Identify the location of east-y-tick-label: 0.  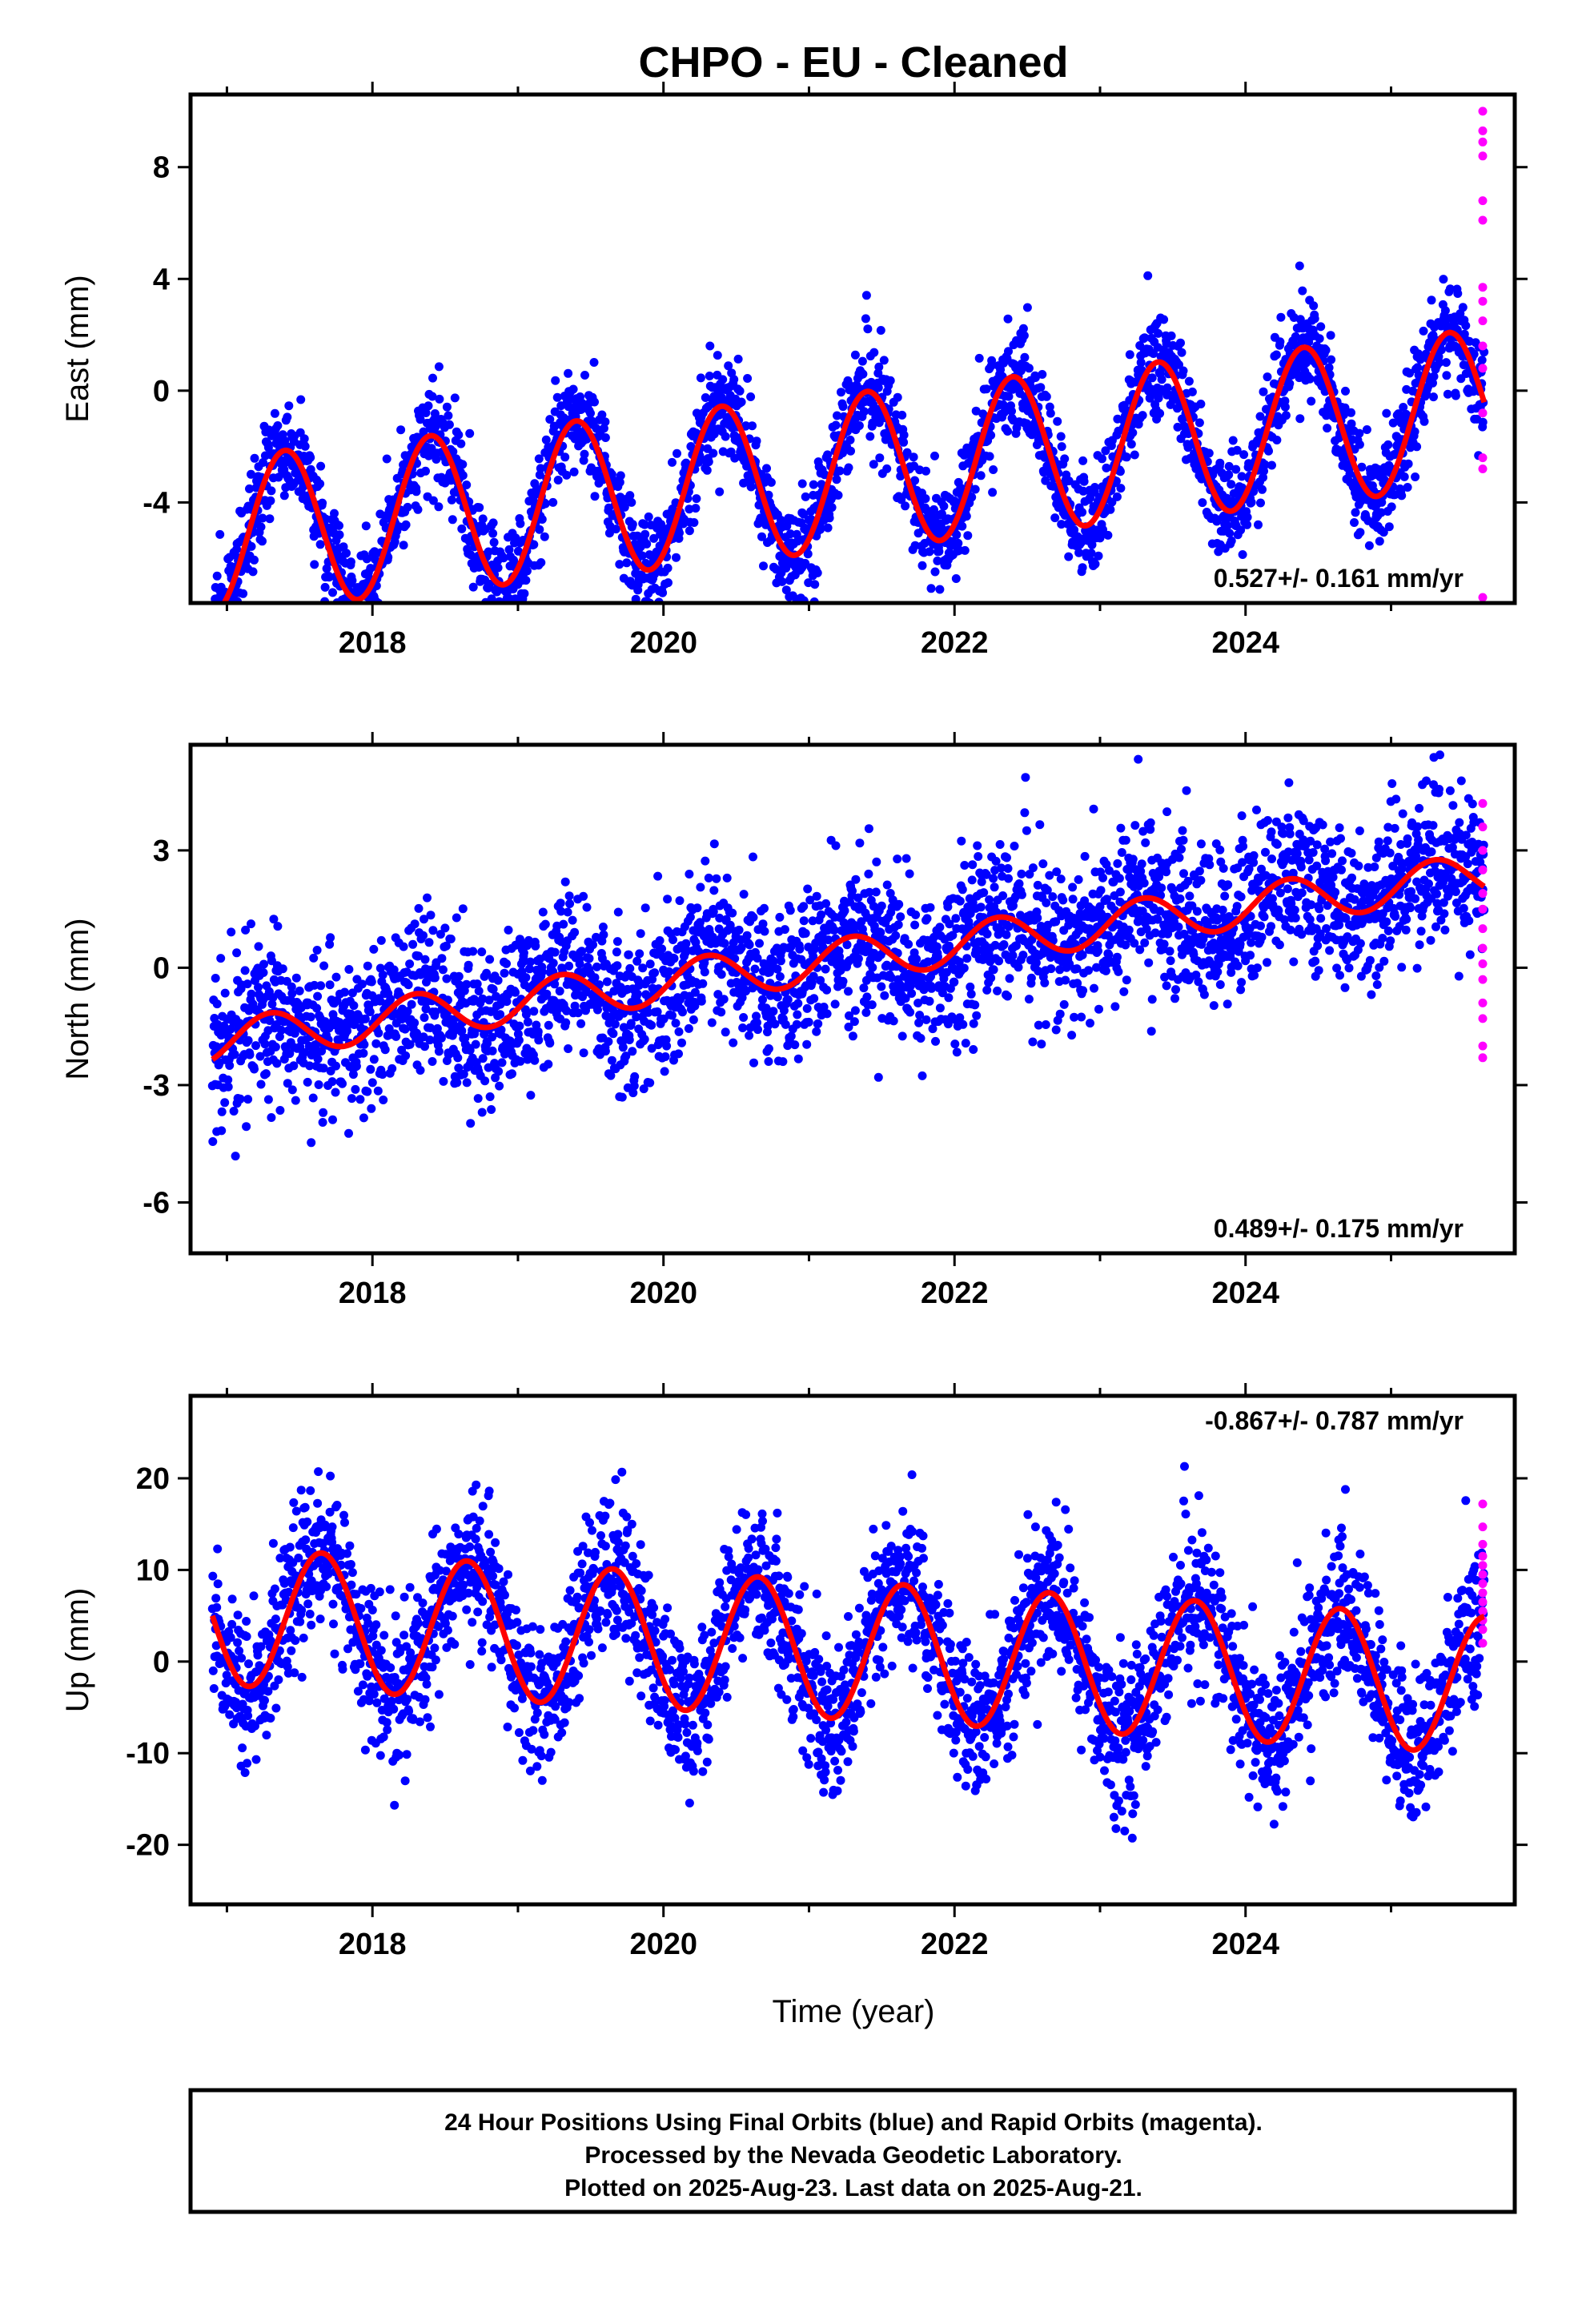
(161, 391).